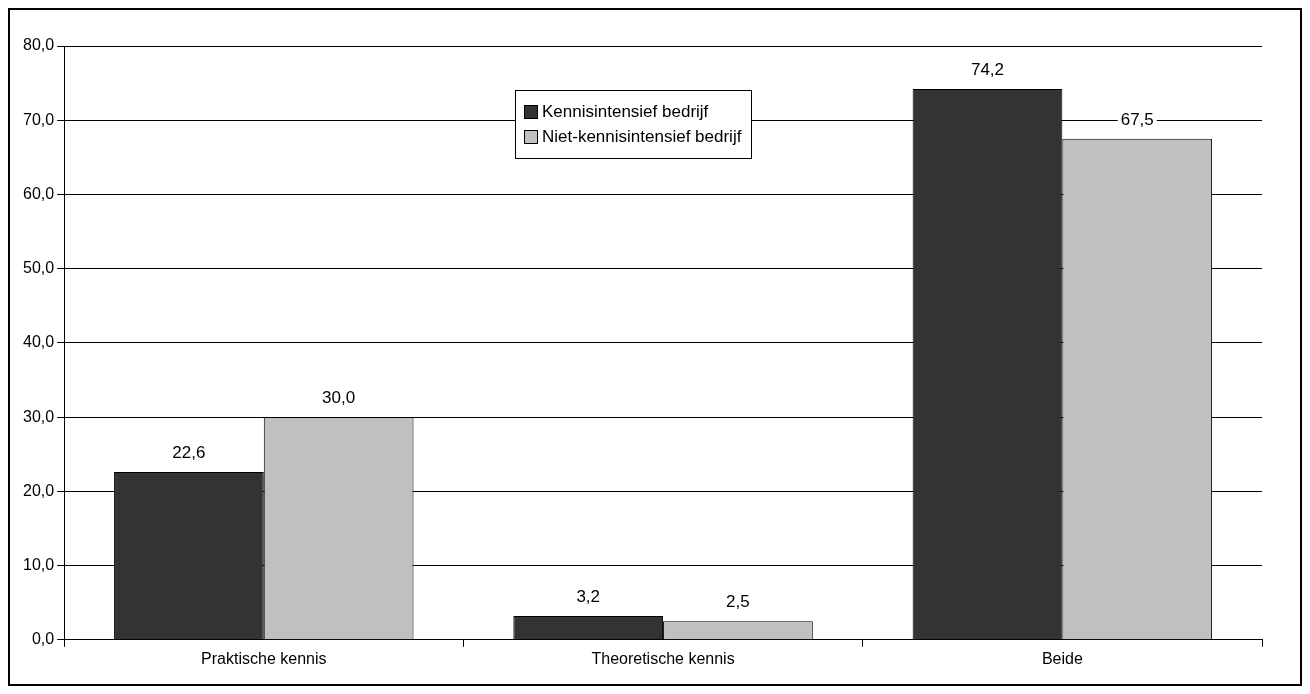 Image resolution: width=1310 pixels, height=694 pixels. What do you see at coordinates (663, 658) in the screenshot?
I see `x-tick-label: Theoretische kennis` at bounding box center [663, 658].